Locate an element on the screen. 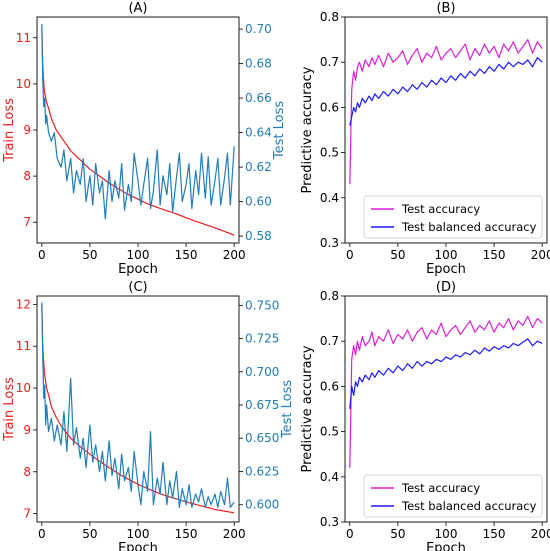 This screenshot has height=551, width=550. y-right-tick-label: 0.70 is located at coordinates (258, 29).